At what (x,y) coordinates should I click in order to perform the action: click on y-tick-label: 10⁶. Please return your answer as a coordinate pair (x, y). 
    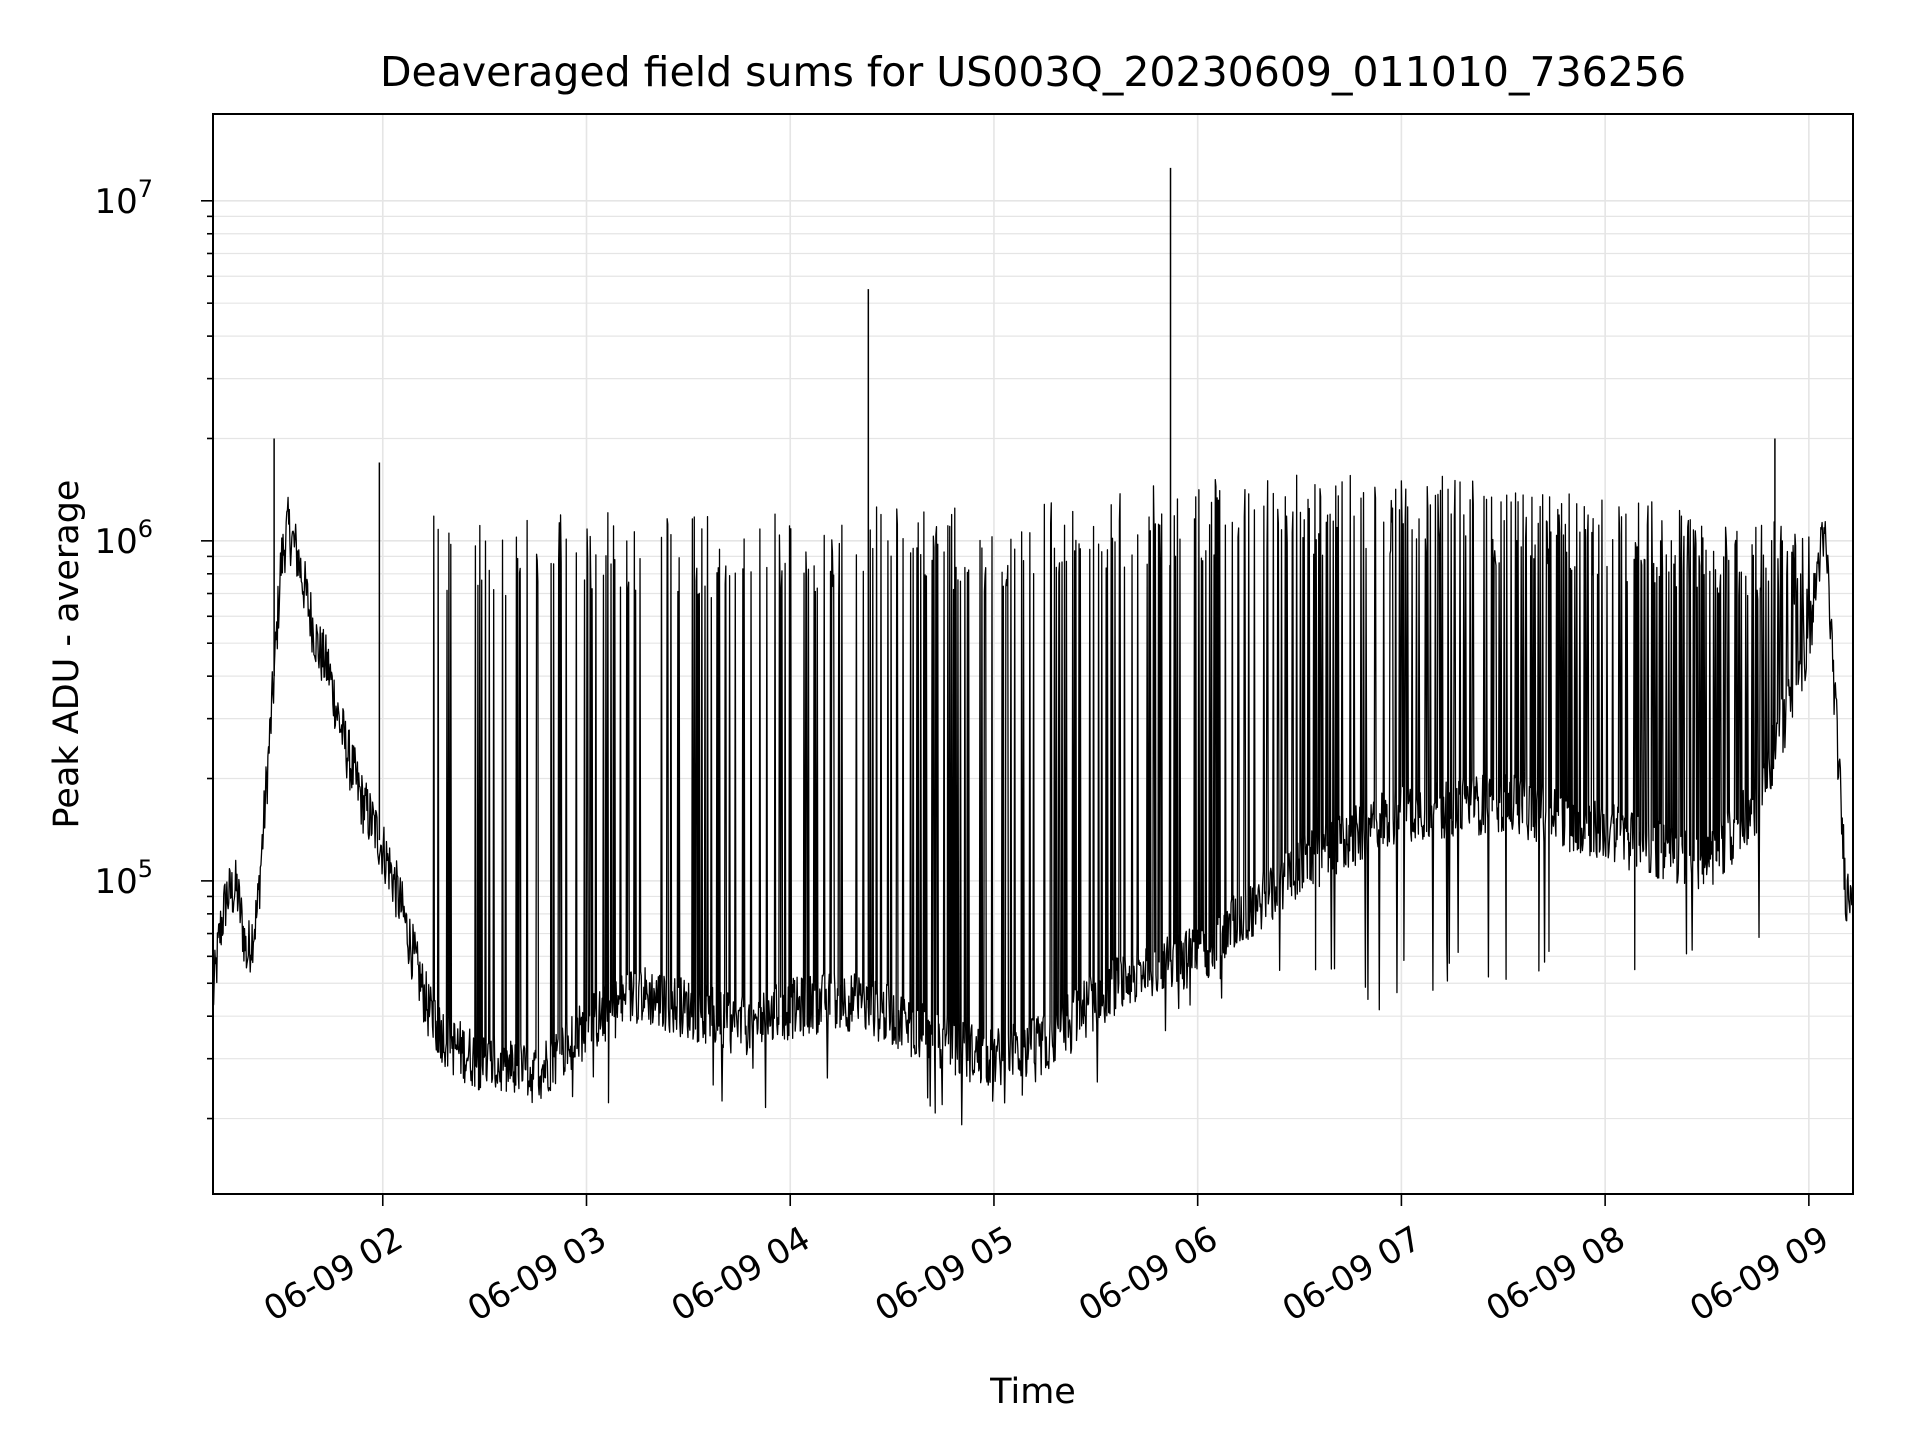
    Looking at the image, I should click on (123, 538).